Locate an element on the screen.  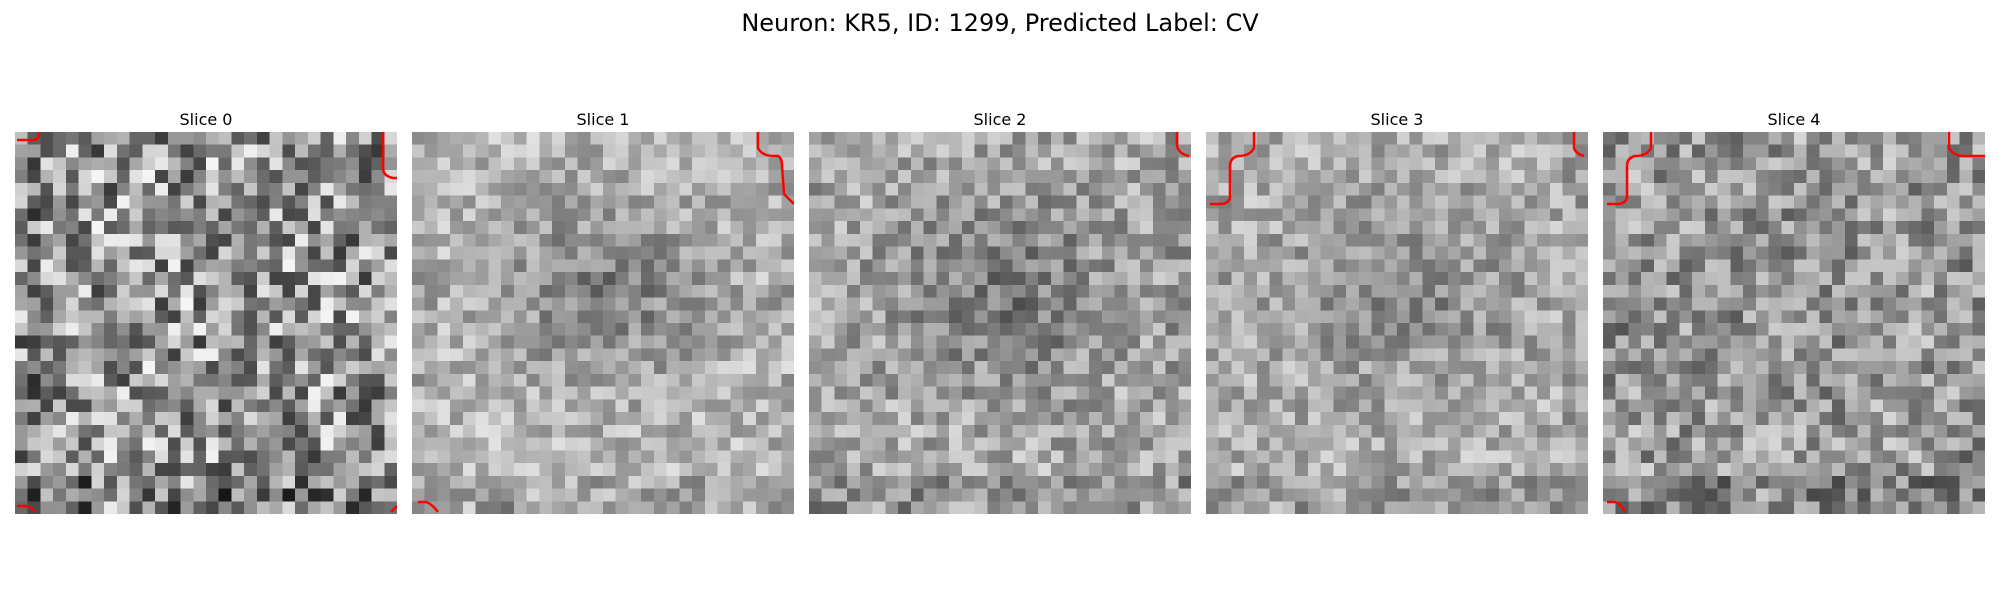
slice-title: Slice 4 is located at coordinates (1794, 119).